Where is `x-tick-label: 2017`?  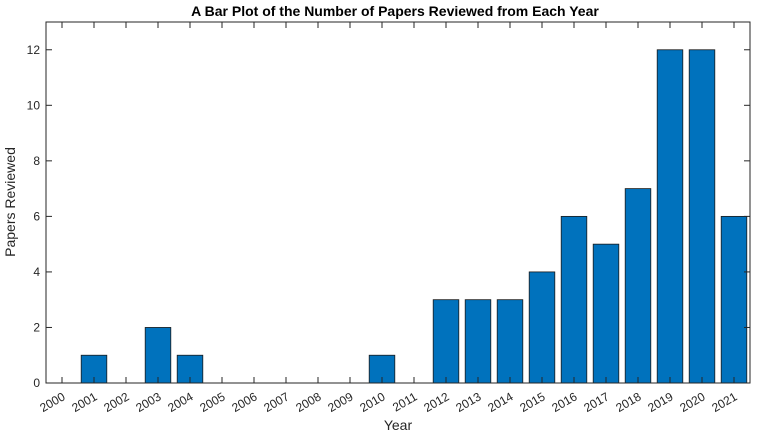 x-tick-label: 2017 is located at coordinates (596, 402).